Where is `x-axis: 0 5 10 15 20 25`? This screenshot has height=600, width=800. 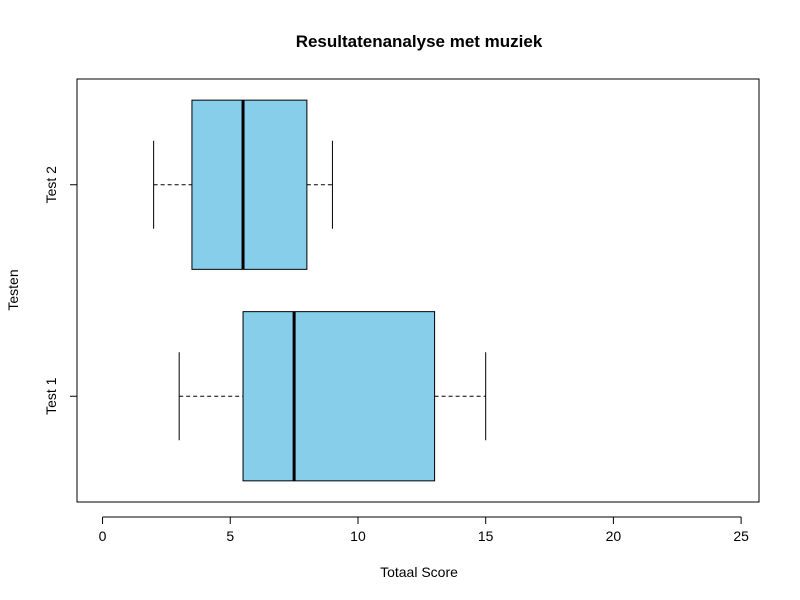 x-axis: 0 5 10 15 20 25 is located at coordinates (424, 530).